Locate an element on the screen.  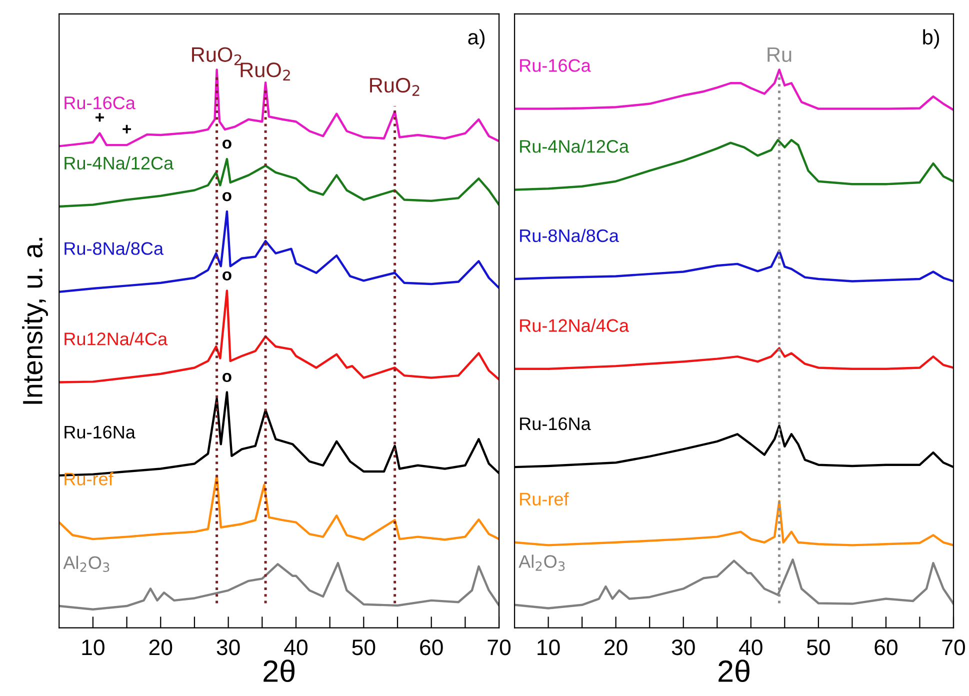
text: b) is located at coordinates (931, 39).